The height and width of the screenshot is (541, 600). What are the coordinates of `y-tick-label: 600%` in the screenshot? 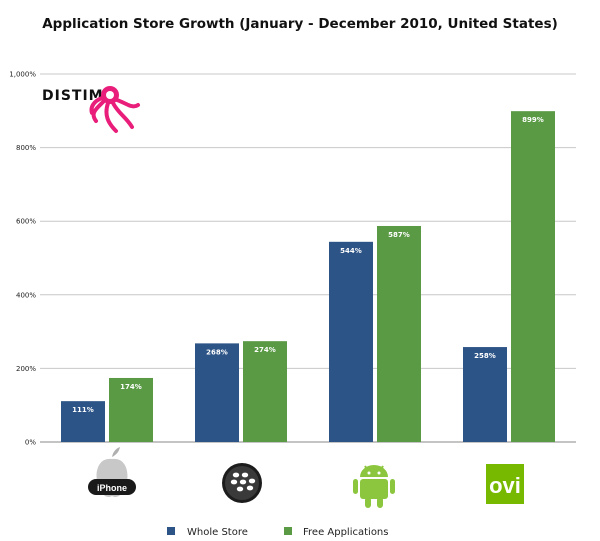 It's located at (26, 222).